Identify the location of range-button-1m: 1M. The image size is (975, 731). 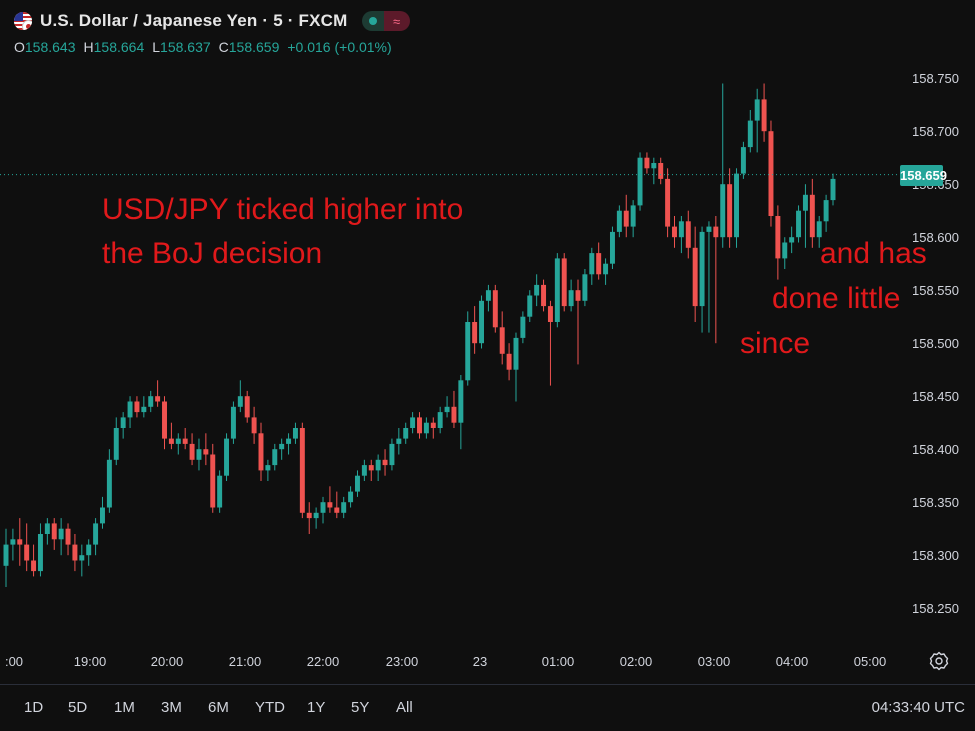
(124, 707).